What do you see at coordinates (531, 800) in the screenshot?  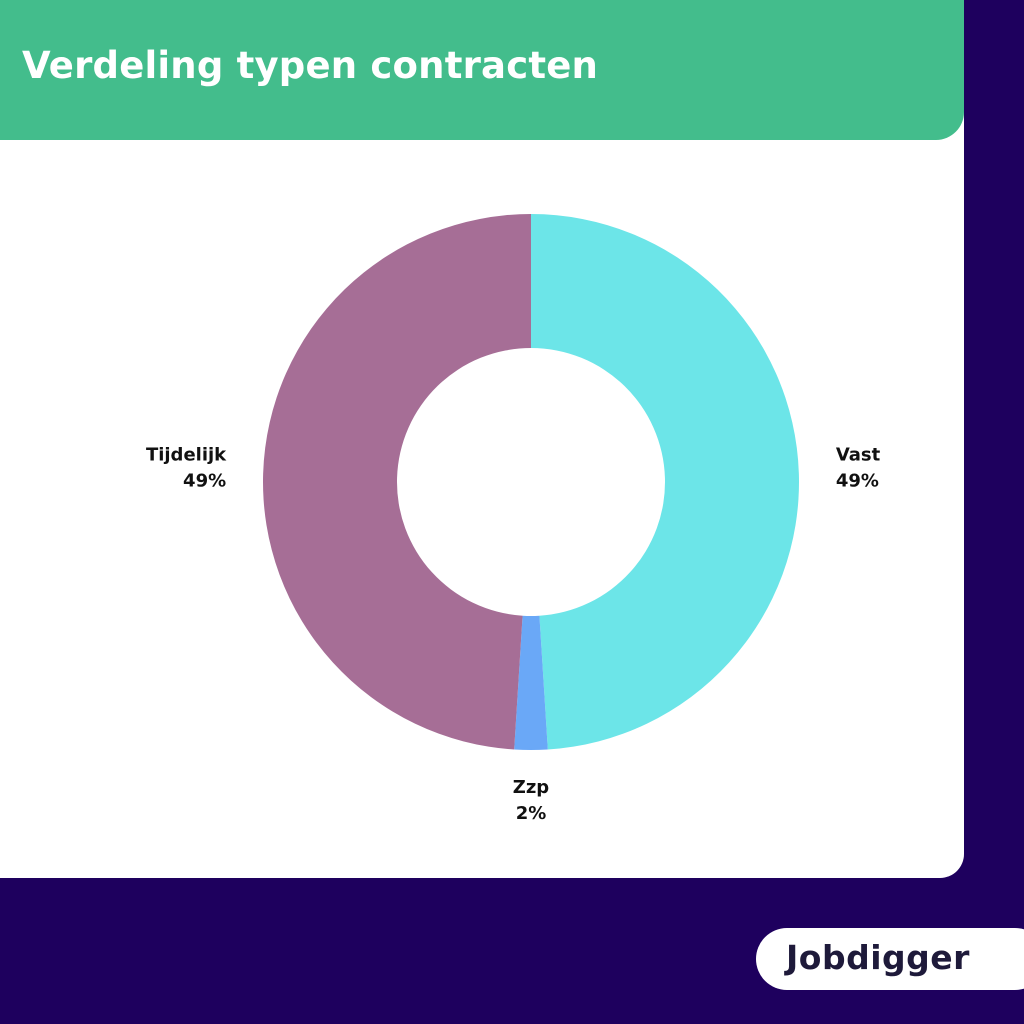 I see `label-zzp: Zzp 2%` at bounding box center [531, 800].